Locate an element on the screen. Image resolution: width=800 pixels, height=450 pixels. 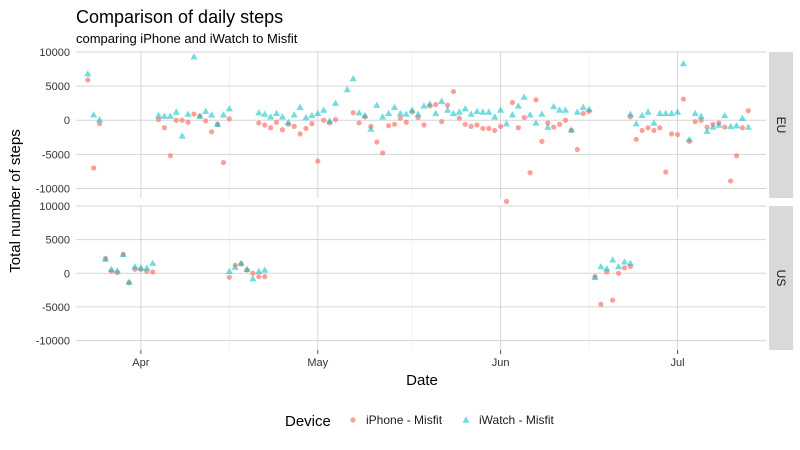
chart-title: Comparison of daily steps is located at coordinates (179, 17).